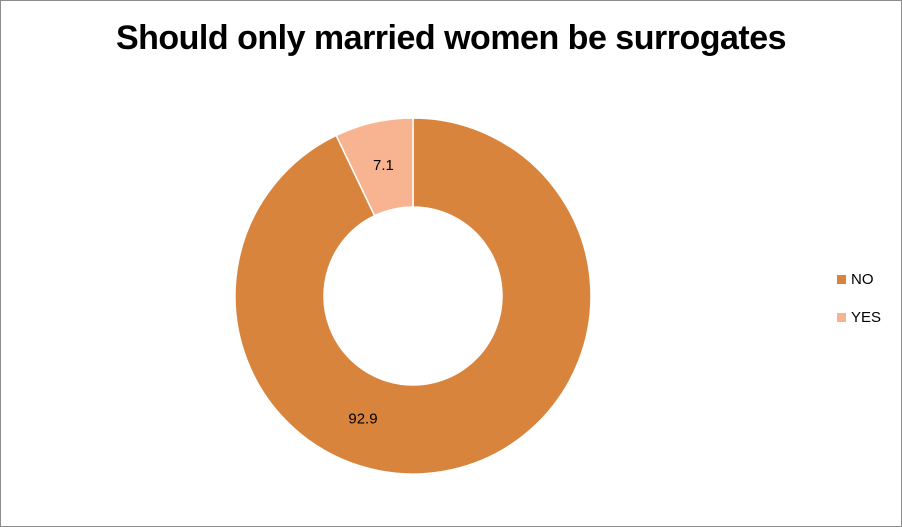 The height and width of the screenshot is (527, 902). I want to click on legend-swatch-no, so click(841, 279).